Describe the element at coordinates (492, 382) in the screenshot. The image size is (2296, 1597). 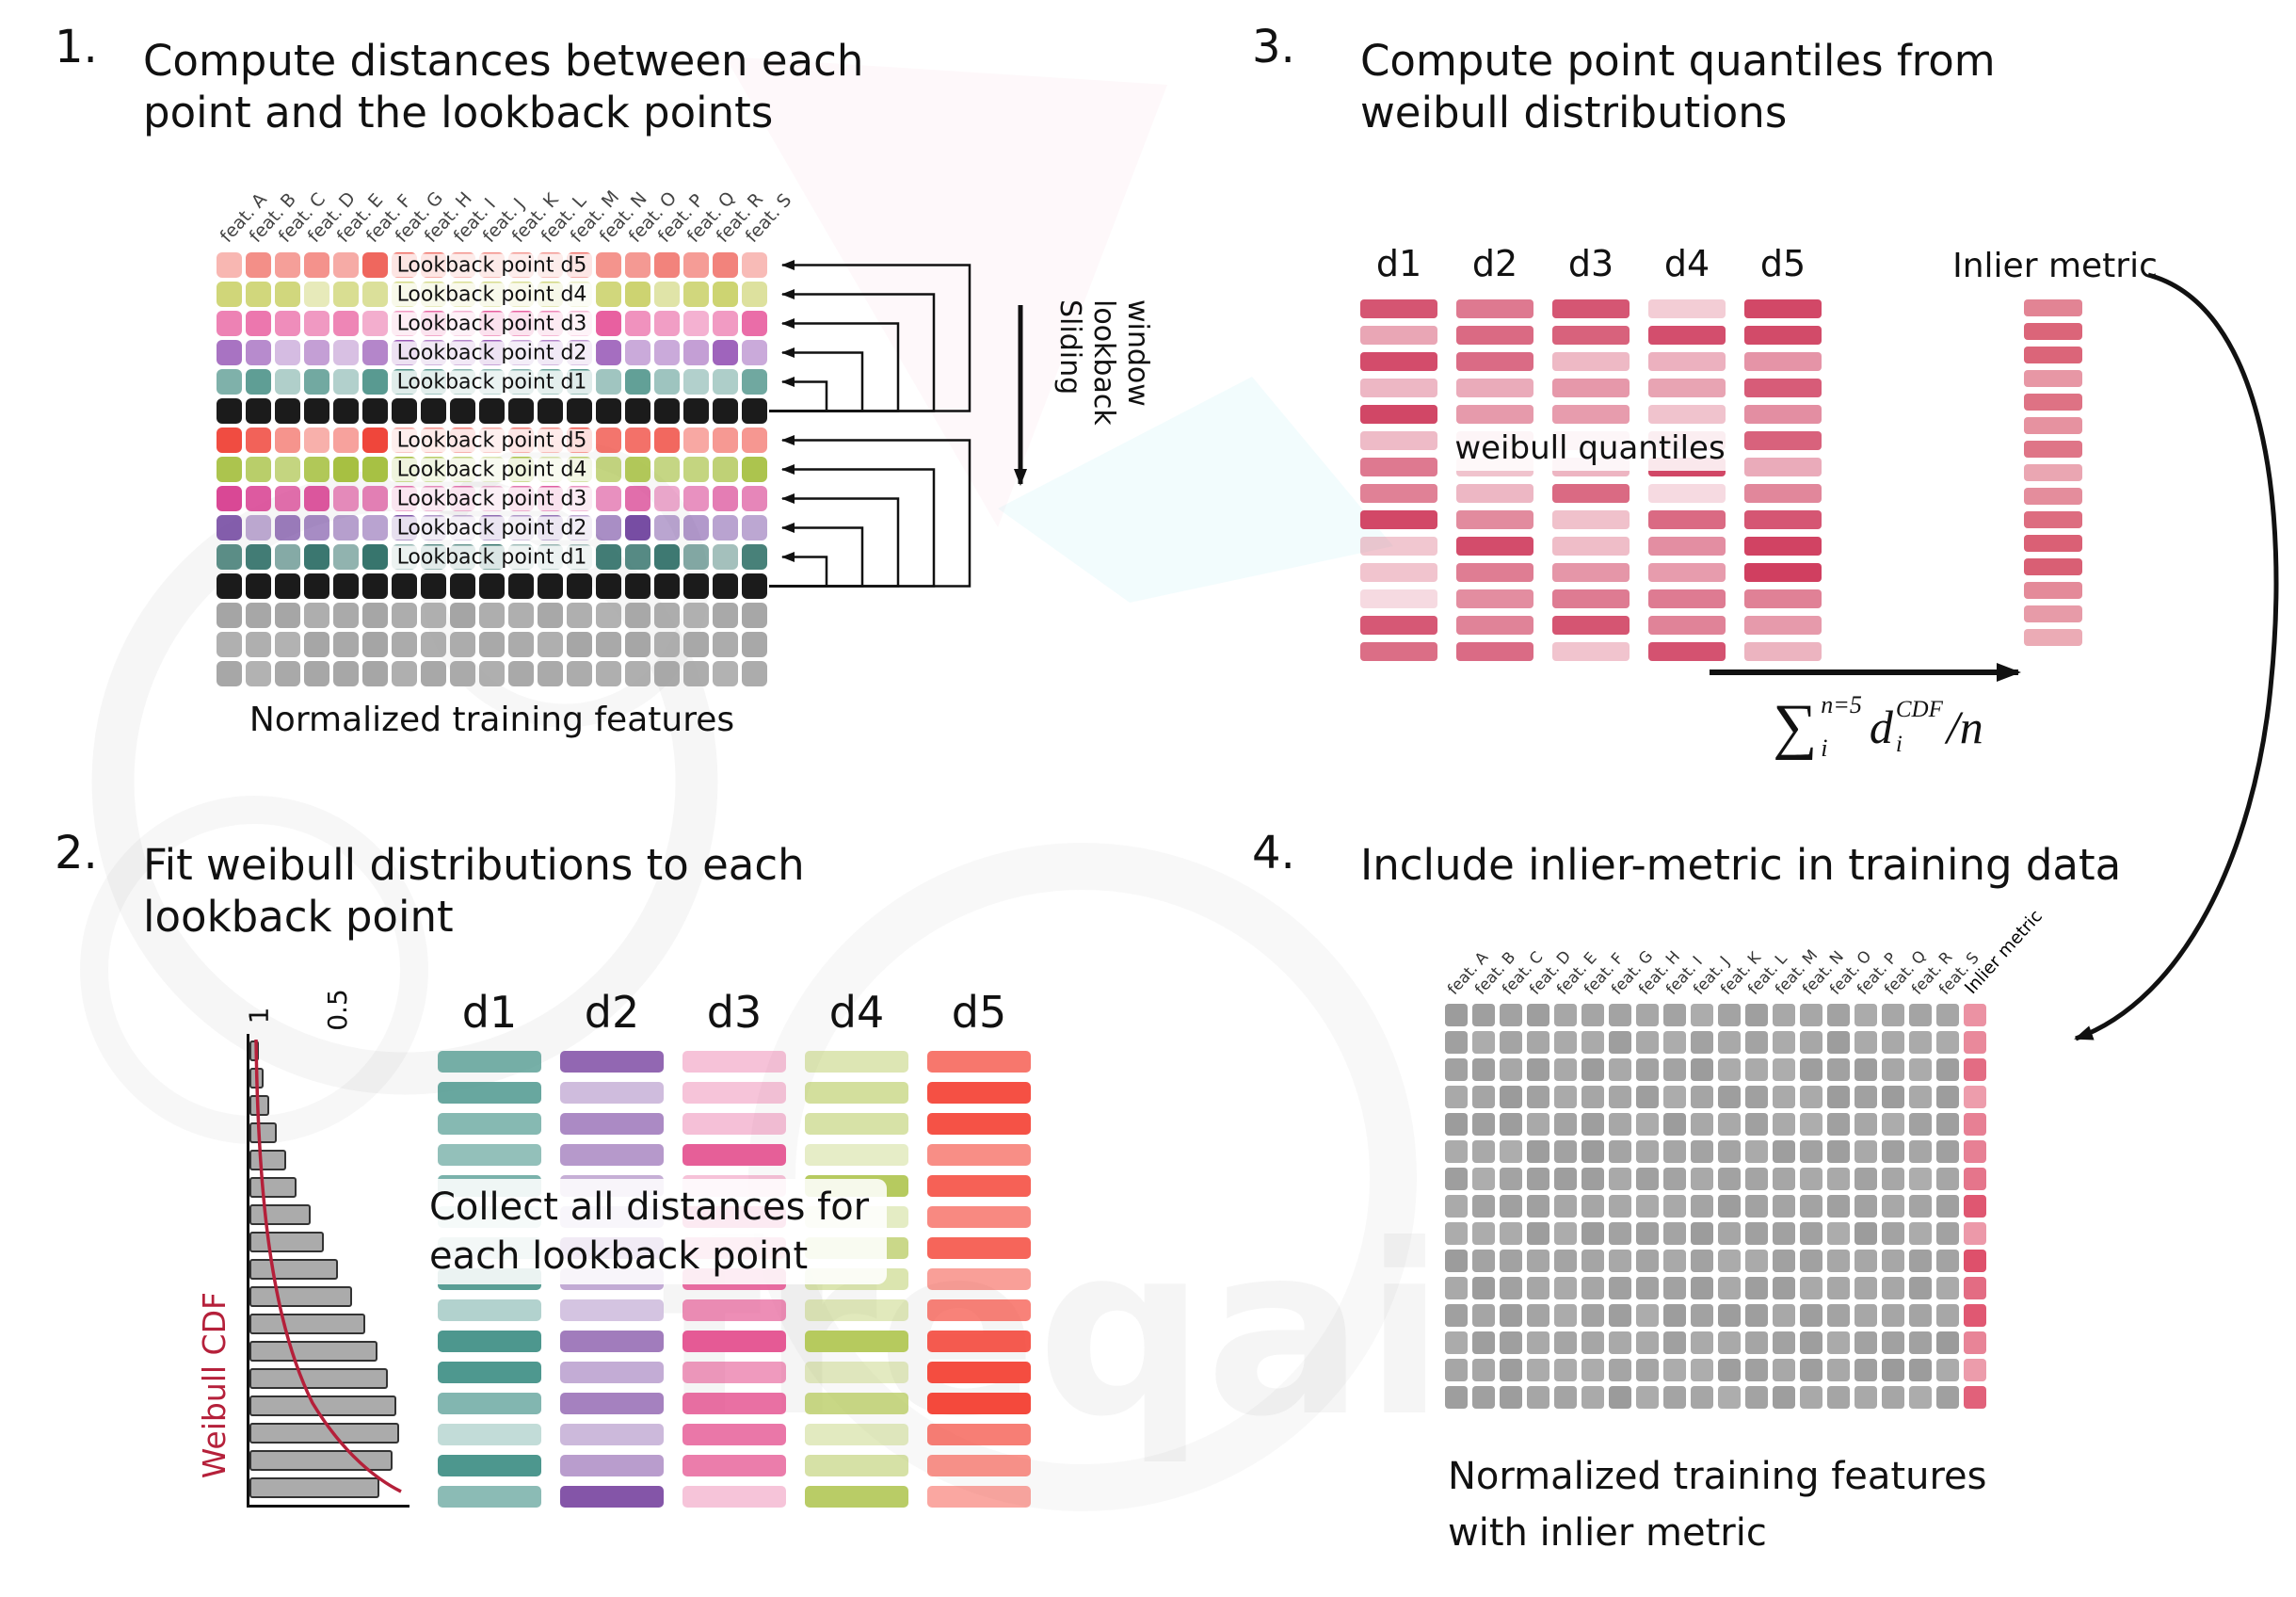
I see `matrix-row: Lookback point d1` at that location.